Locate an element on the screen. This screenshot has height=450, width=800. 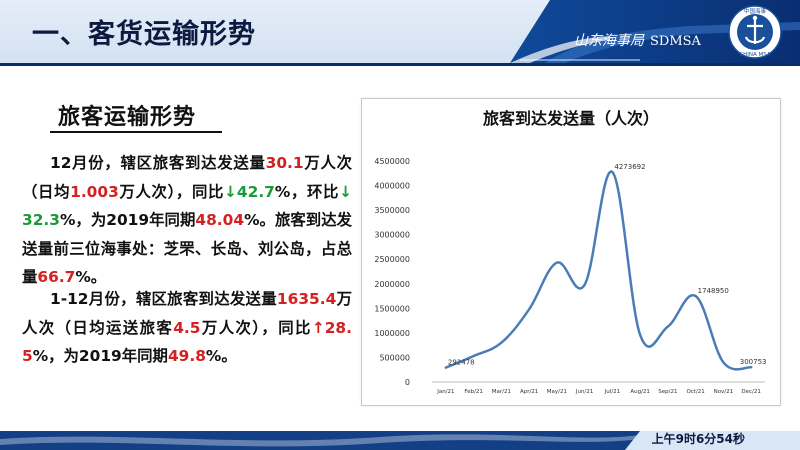
data-label: 1748950 is located at coordinates (713, 291).